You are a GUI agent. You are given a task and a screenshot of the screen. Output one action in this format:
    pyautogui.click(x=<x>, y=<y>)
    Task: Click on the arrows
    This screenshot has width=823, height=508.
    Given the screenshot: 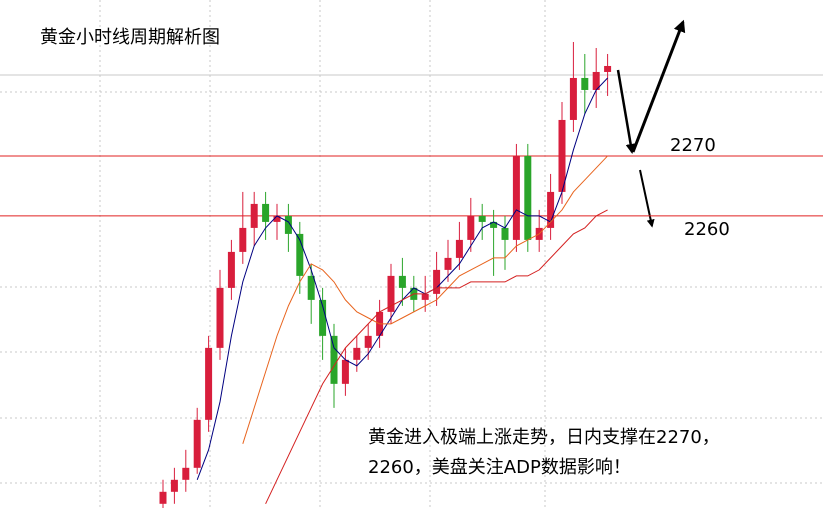 What is the action you would take?
    pyautogui.click(x=651, y=123)
    